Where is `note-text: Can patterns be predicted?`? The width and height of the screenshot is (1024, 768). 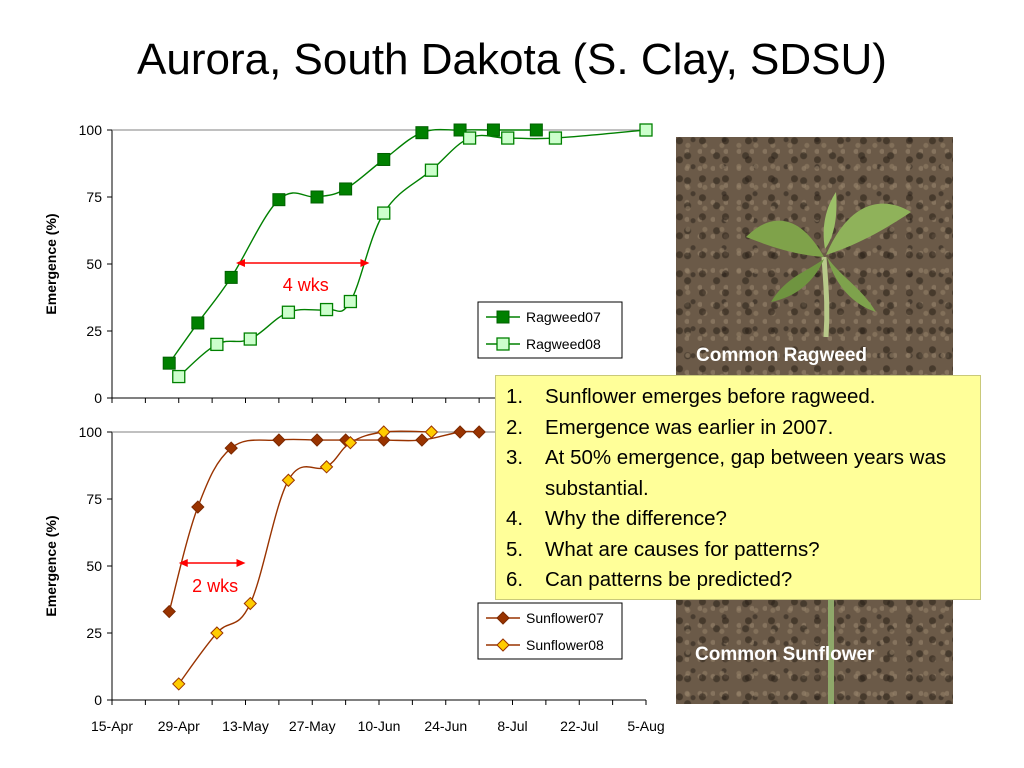 note-text: Can patterns be predicted? is located at coordinates (669, 579).